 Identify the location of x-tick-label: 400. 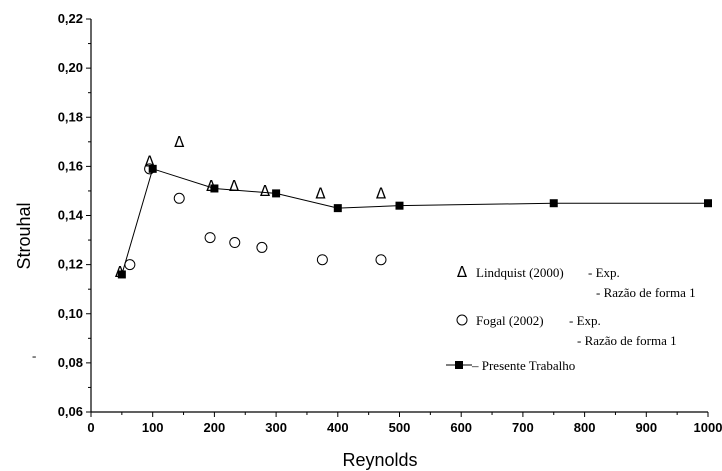
(338, 427).